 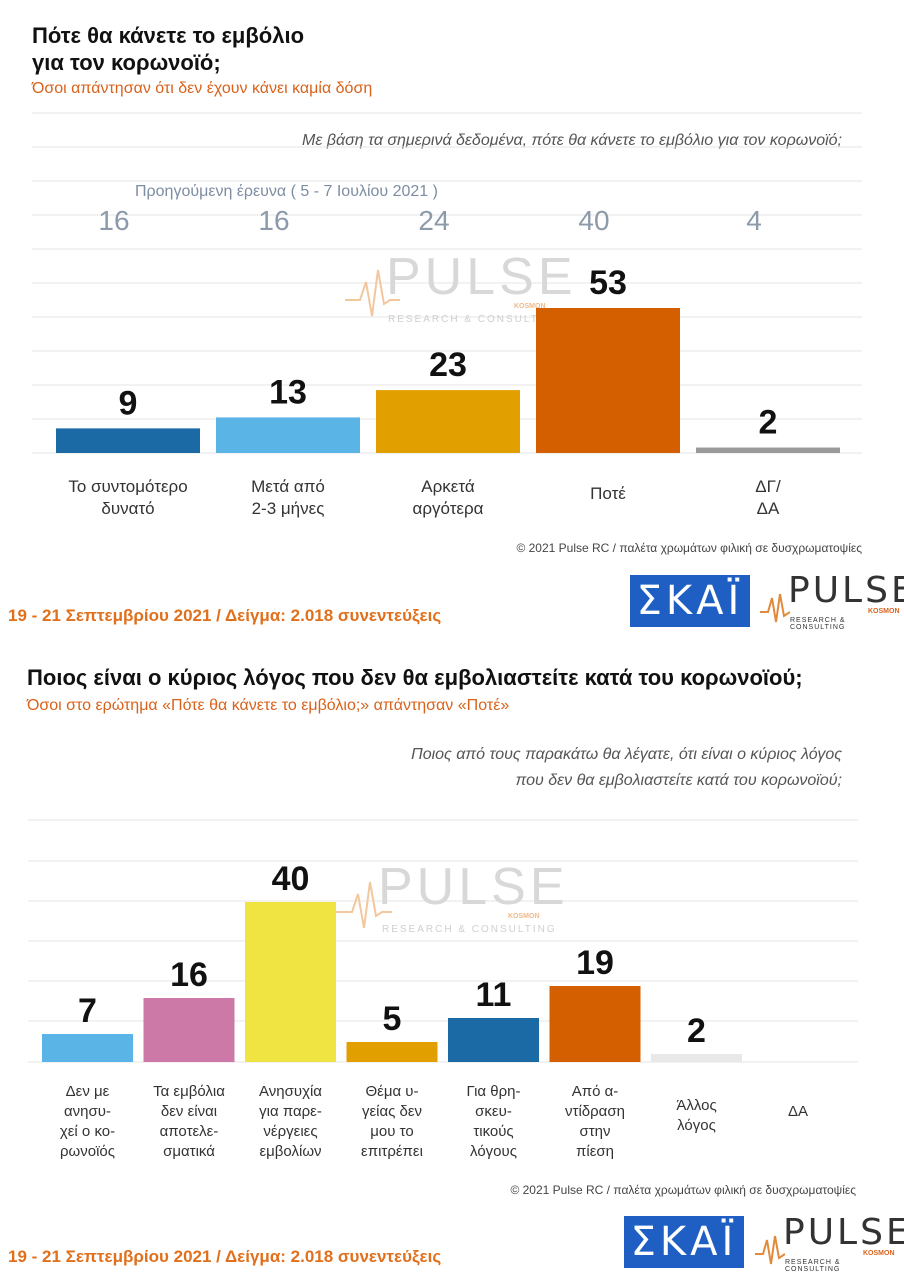 I want to click on data-label: 5, so click(x=392, y=1019).